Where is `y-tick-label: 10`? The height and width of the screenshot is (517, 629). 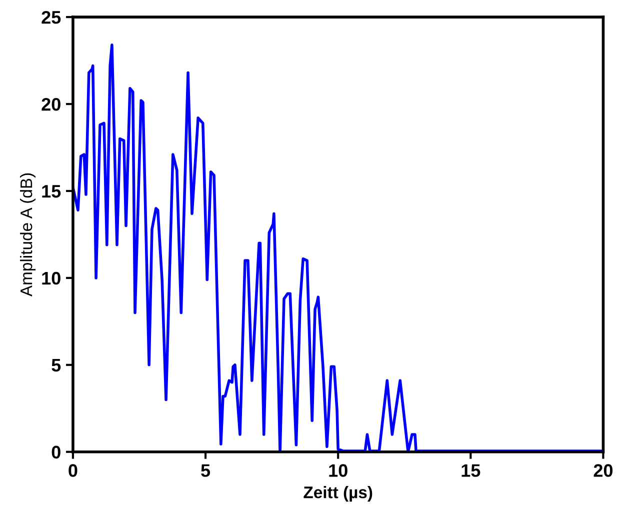
y-tick-label: 10 is located at coordinates (51, 278).